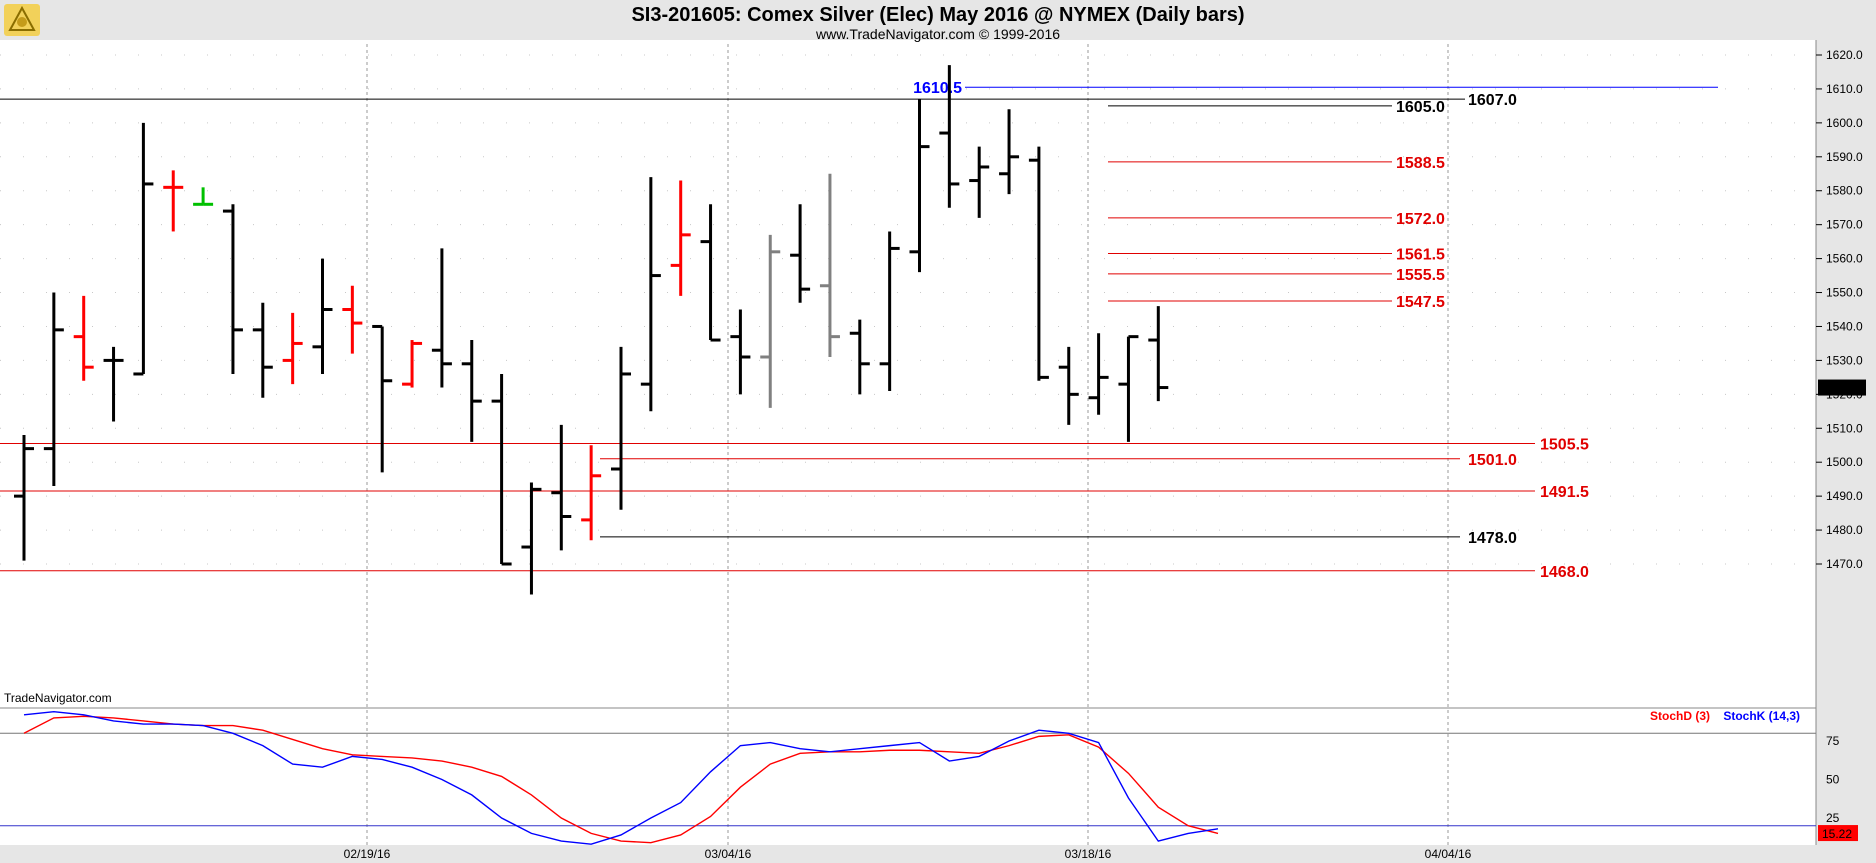  Describe the element at coordinates (1844, 191) in the screenshot. I see `price-tick-label: 1580.0` at that location.